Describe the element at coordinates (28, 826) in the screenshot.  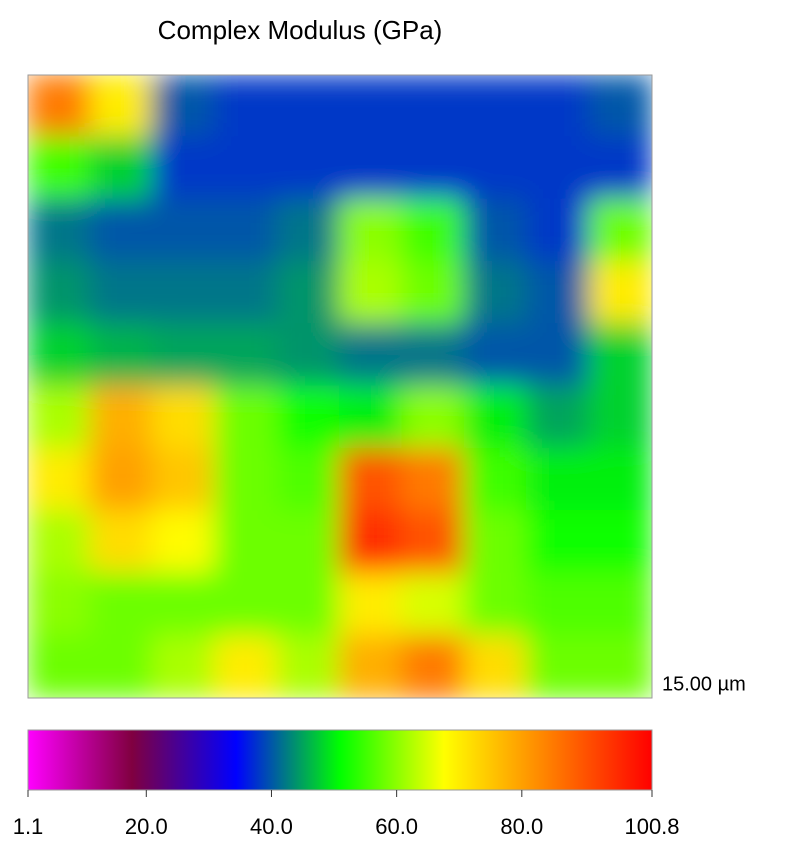
I see `colorbar-tick-label: 1.1` at that location.